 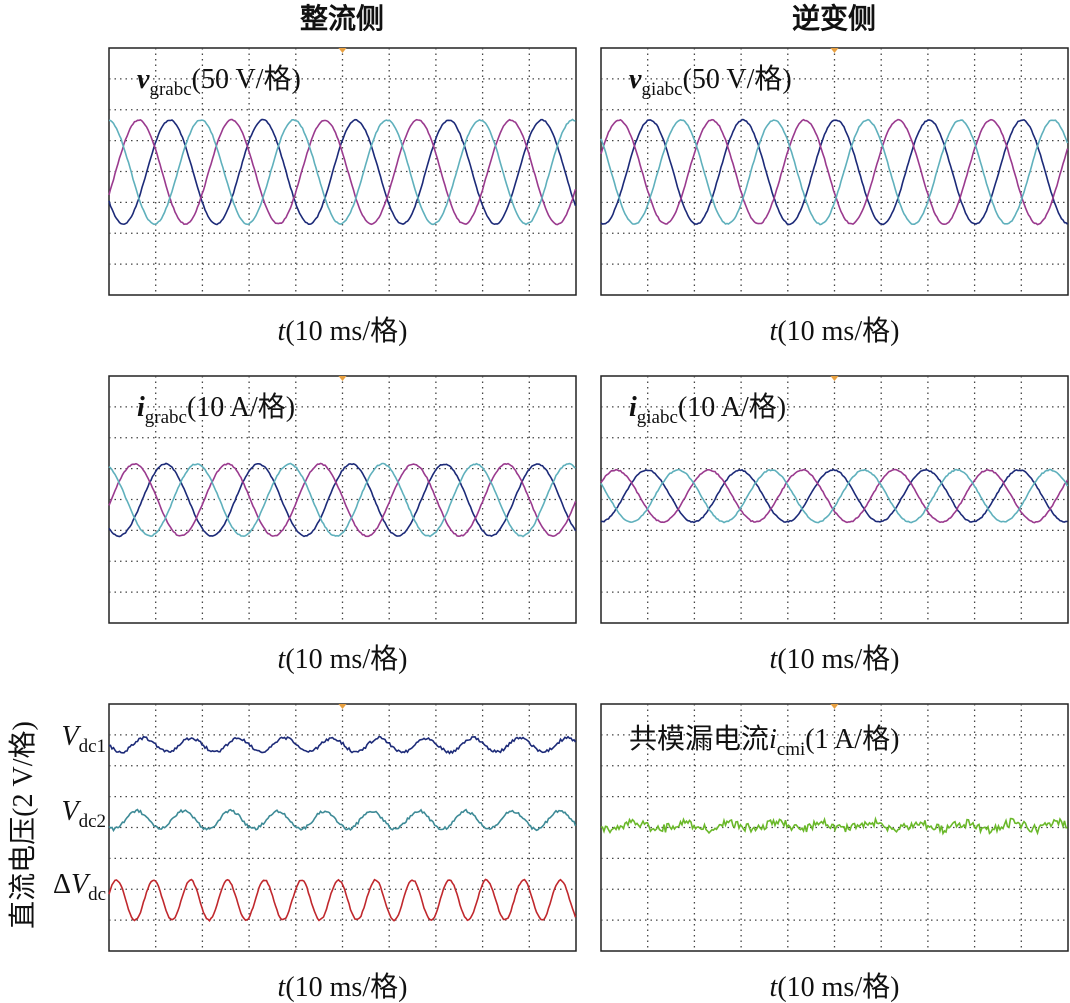 I want to click on waveform-label: Vdc1, so click(x=83, y=739).